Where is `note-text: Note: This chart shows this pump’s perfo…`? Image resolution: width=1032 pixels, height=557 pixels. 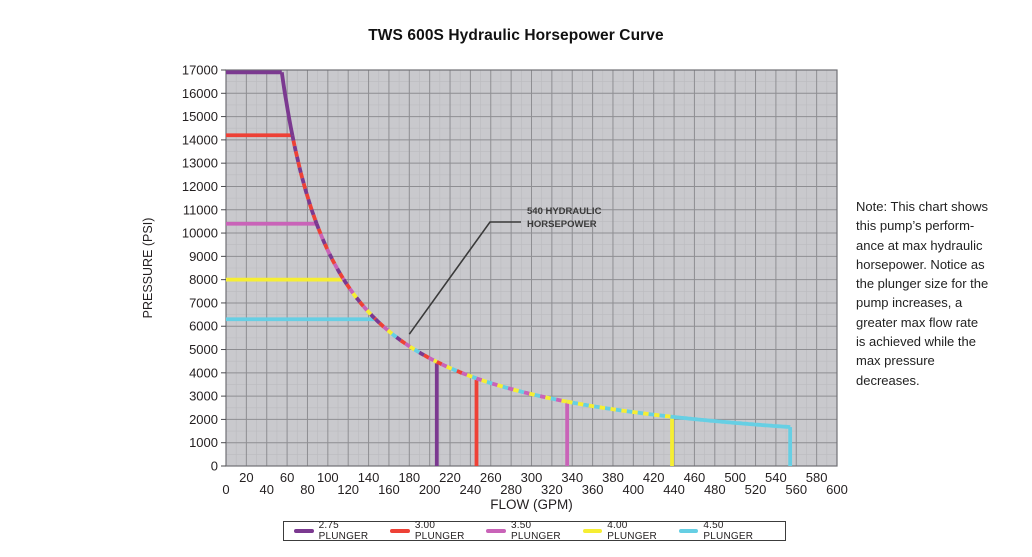
note-text: Note: This chart shows this pump’s perfo… is located at coordinates (922, 293).